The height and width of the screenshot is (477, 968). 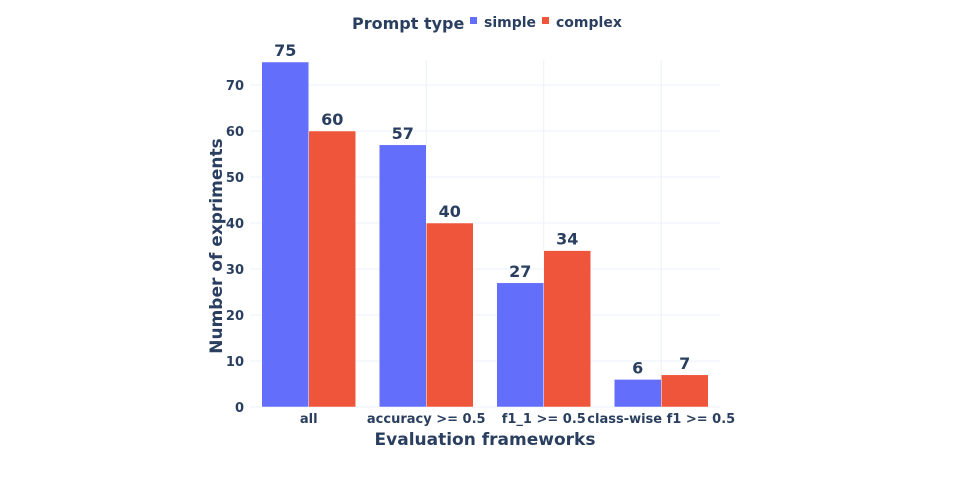 What do you see at coordinates (235, 270) in the screenshot?
I see `y-tick-label: 30` at bounding box center [235, 270].